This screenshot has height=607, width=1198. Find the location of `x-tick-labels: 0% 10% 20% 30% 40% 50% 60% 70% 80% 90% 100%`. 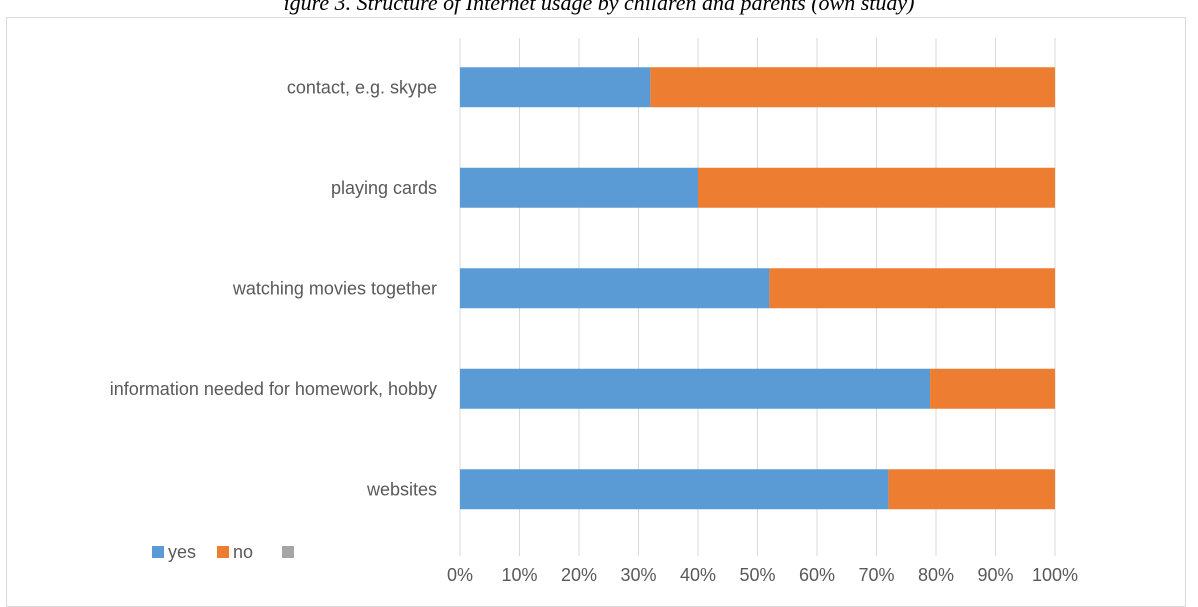

x-tick-labels: 0% 10% 20% 30% 40% 50% 60% 70% 80% 90% 100% is located at coordinates (762, 575).